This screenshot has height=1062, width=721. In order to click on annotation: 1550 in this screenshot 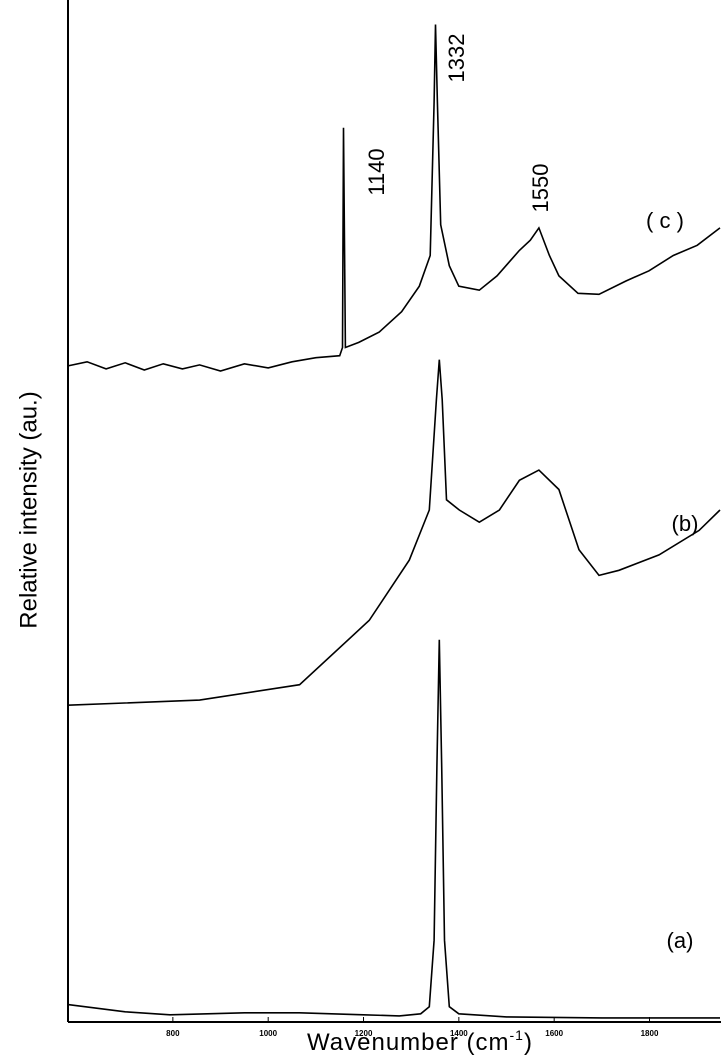, I will do `click(540, 188)`.